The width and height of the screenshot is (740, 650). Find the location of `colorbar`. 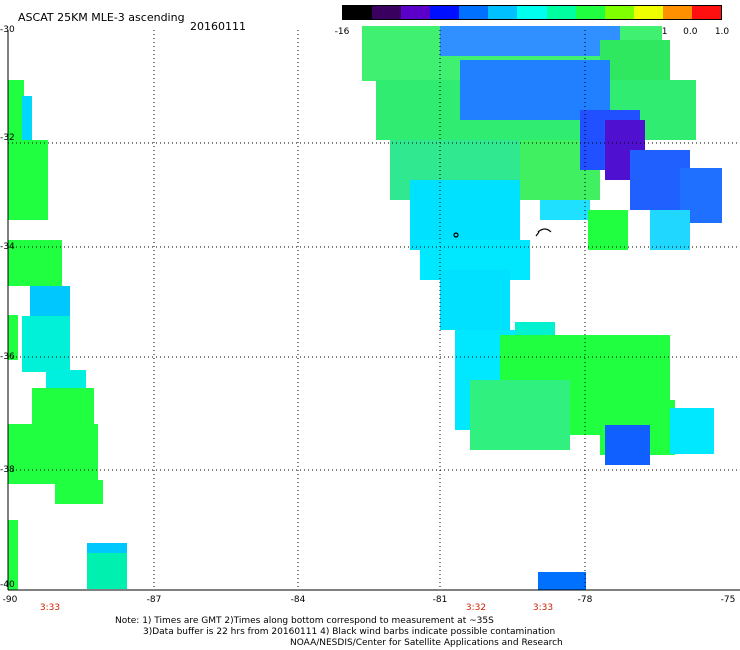

colorbar is located at coordinates (532, 12).